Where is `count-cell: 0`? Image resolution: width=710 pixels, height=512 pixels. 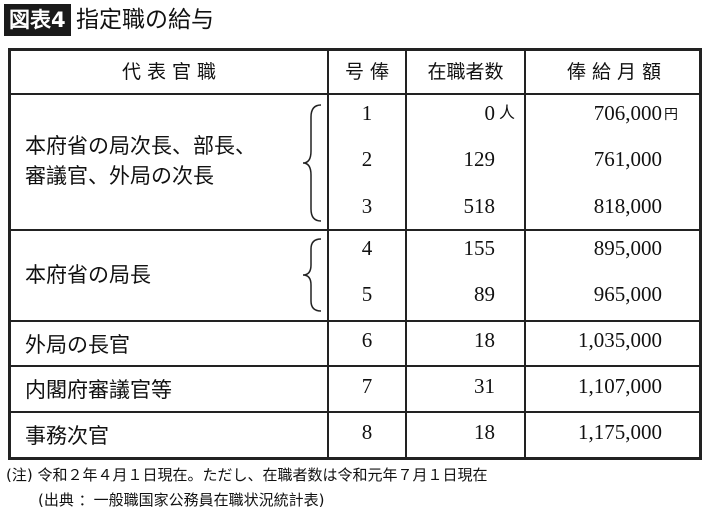 count-cell: 0 is located at coordinates (490, 113).